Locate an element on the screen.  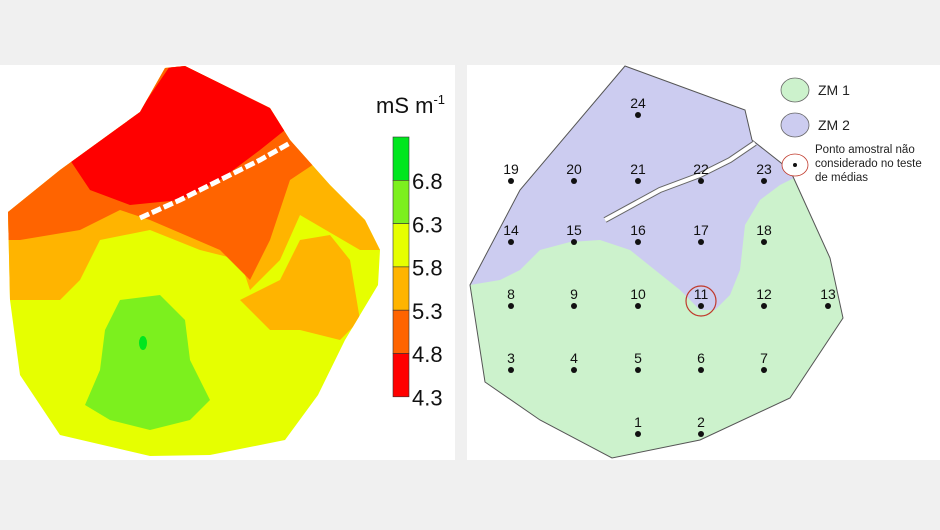
excluded-point-marker is located at coordinates (701, 301).